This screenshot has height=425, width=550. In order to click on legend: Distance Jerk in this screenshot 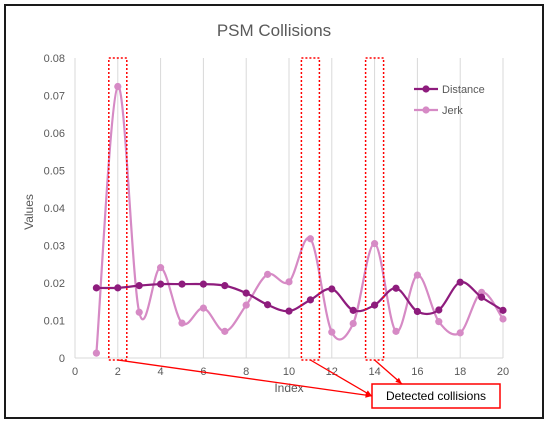, I will do `click(449, 100)`.